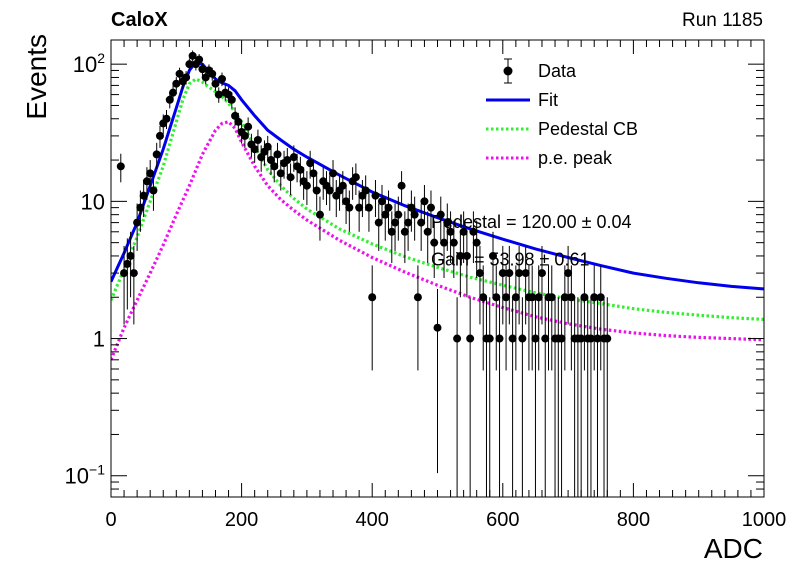 This screenshot has width=796, height=572. I want to click on legend-marker-point, so click(508, 71).